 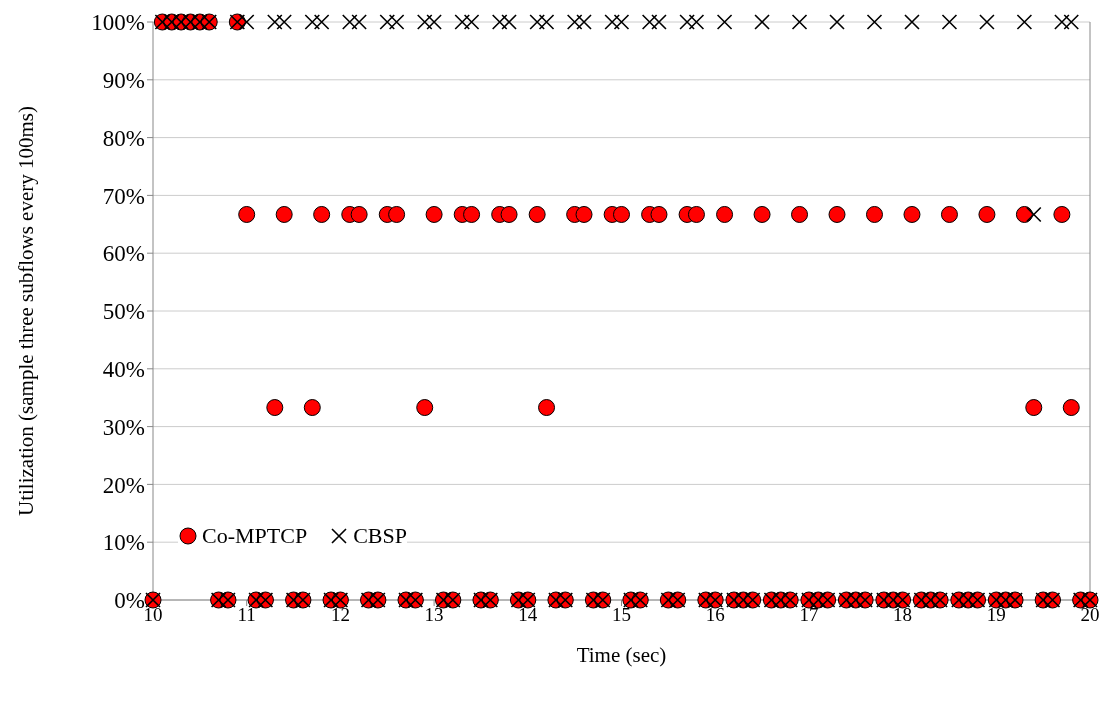 What do you see at coordinates (123, 485) in the screenshot?
I see `y-tick-label: 20%` at bounding box center [123, 485].